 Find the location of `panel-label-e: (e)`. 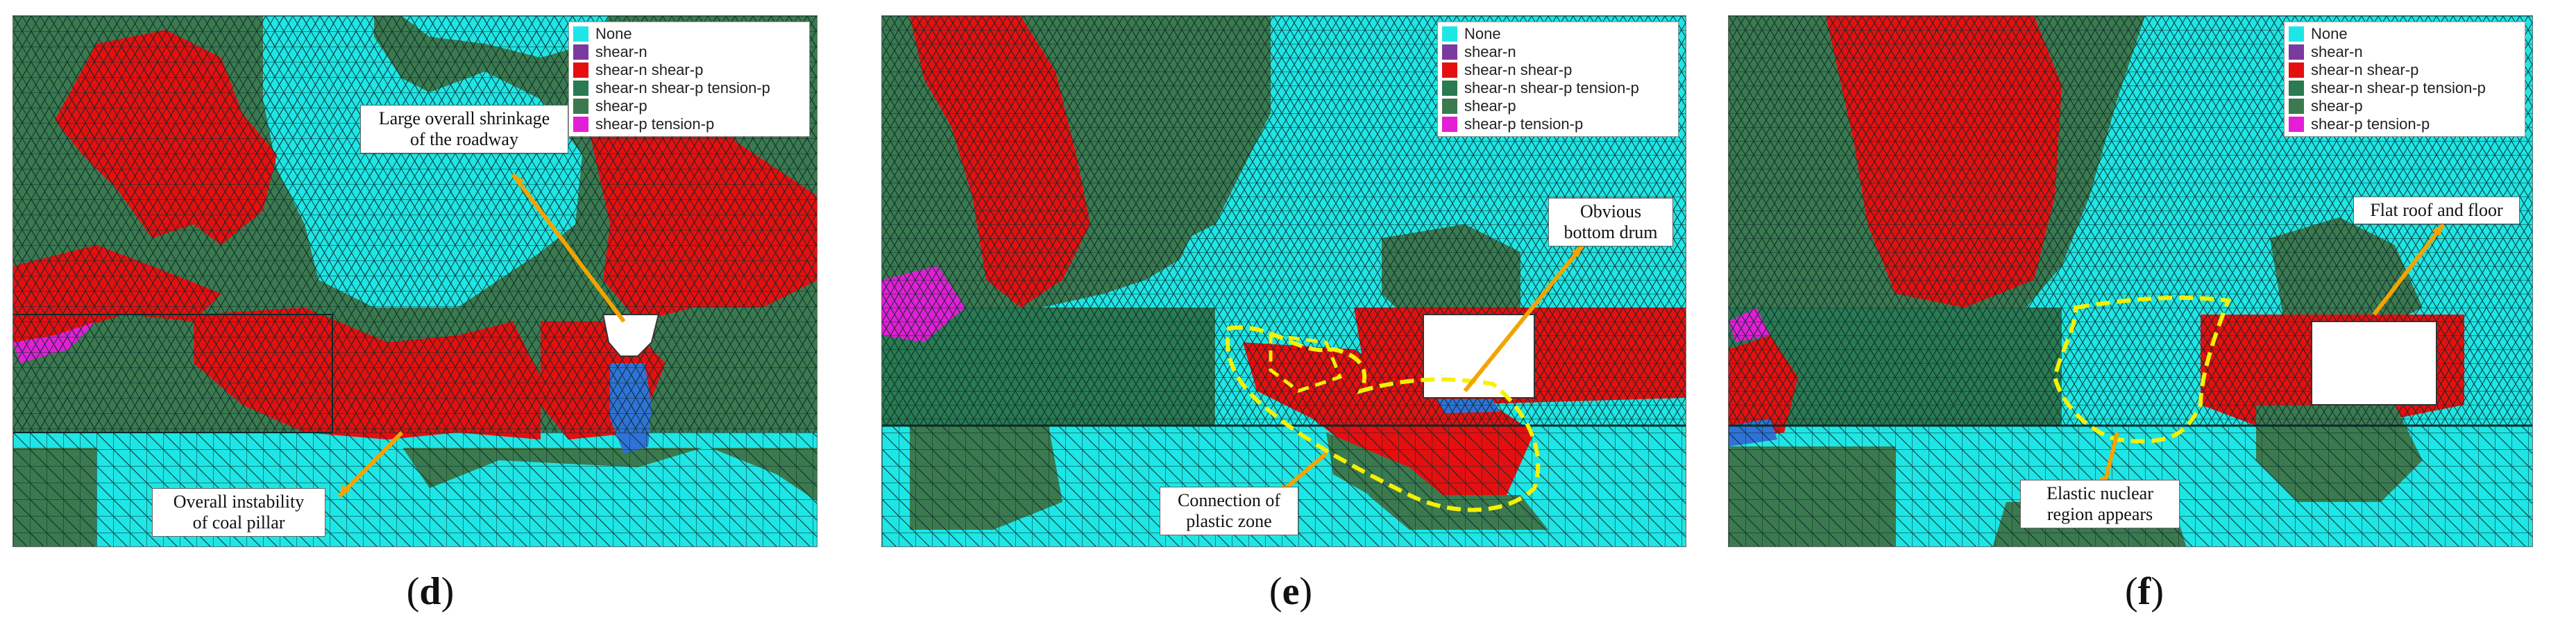

panel-label-e: (e) is located at coordinates (1291, 591).